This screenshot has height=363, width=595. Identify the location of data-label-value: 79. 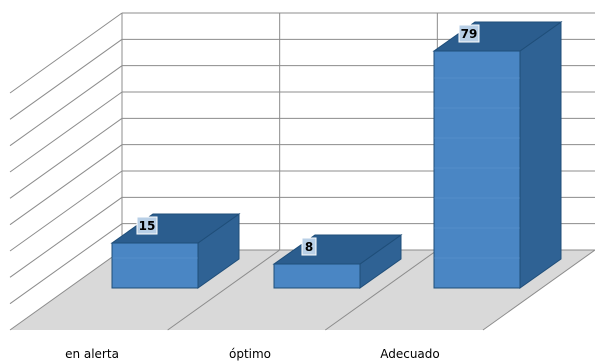
(469, 34).